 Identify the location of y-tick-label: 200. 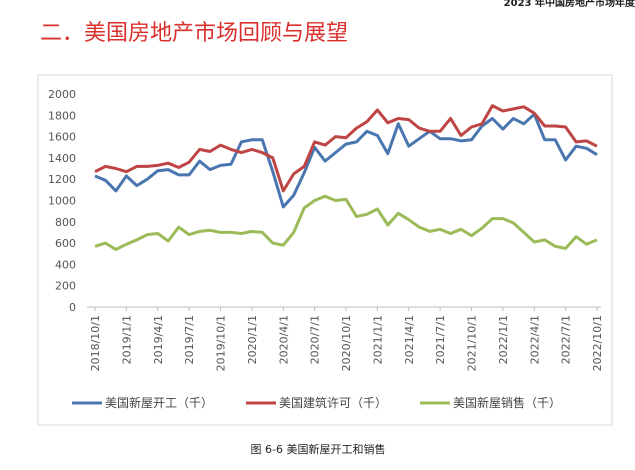
(65, 286).